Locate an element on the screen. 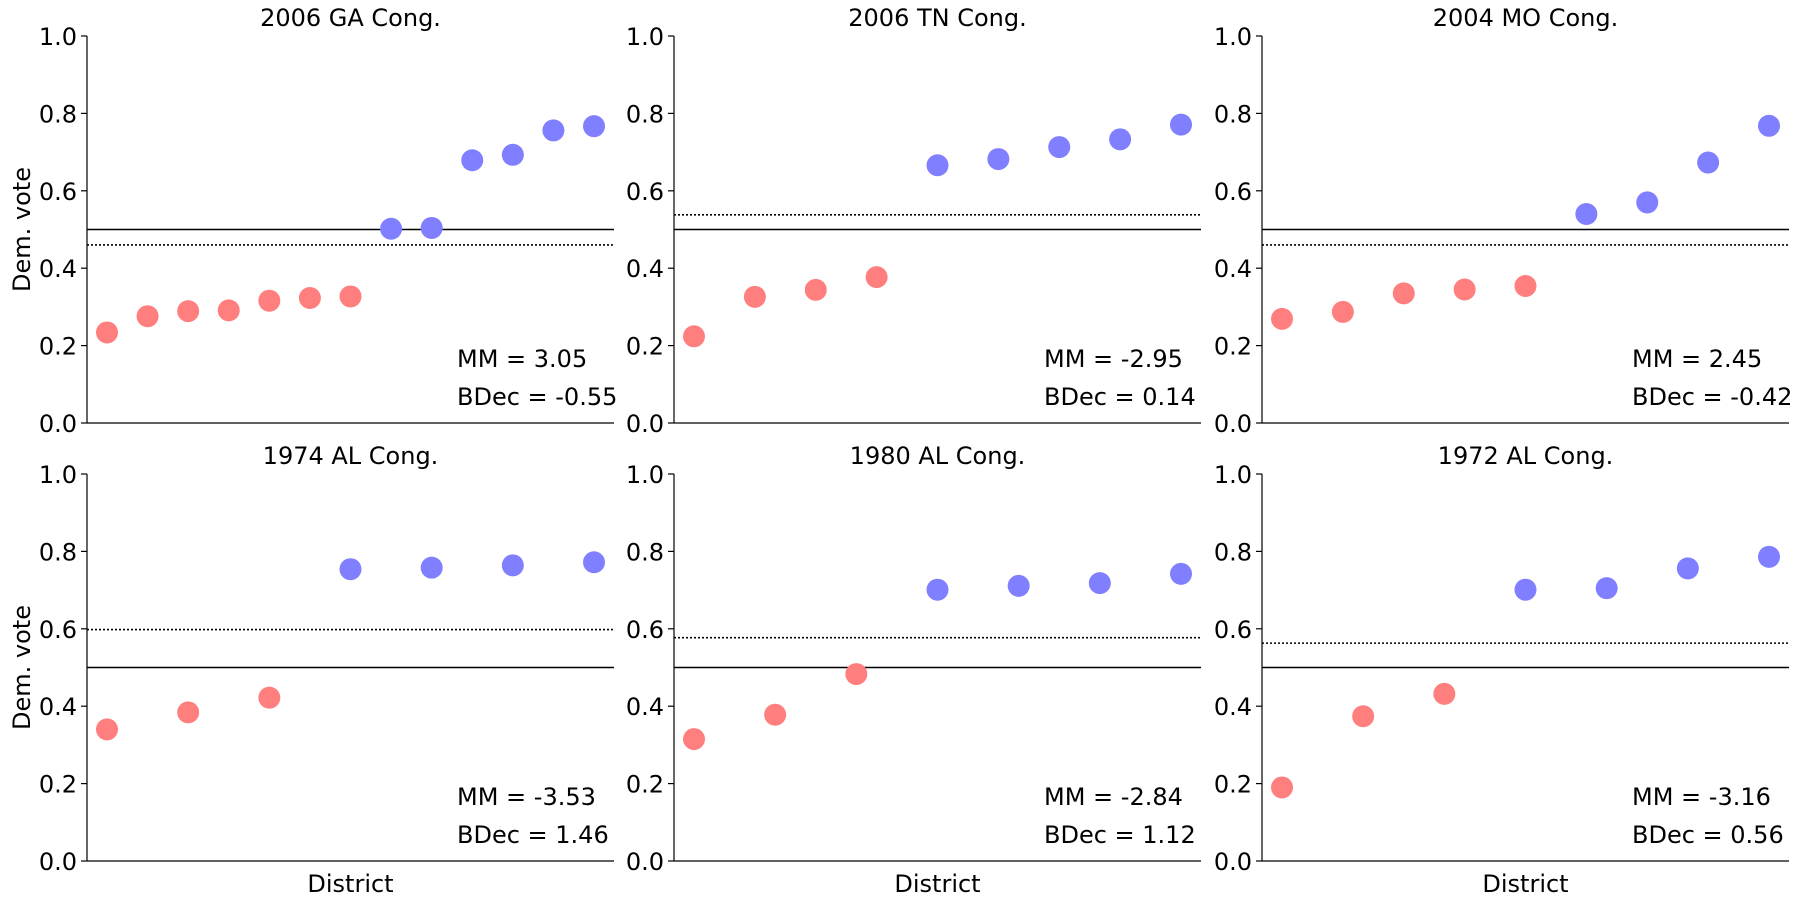 This screenshot has width=1800, height=900. bdec-annotation: BDec = 0.56 is located at coordinates (1708, 835).